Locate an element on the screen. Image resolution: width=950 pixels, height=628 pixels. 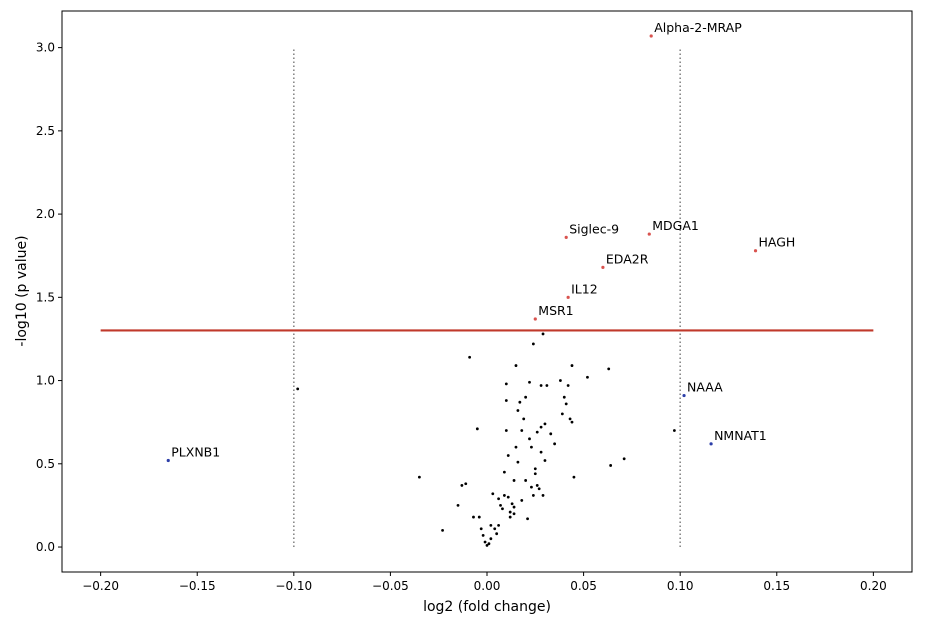
y-tick-label: 1.5 is located at coordinates (45, 297).